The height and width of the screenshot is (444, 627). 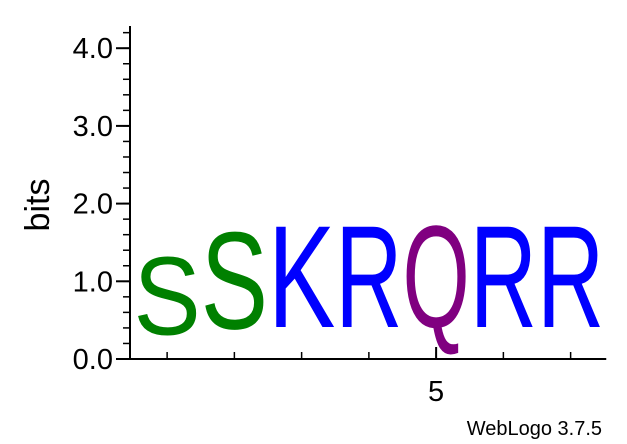 What do you see at coordinates (534, 429) in the screenshot?
I see `weblogo-credit: WebLogo 3.7.5` at bounding box center [534, 429].